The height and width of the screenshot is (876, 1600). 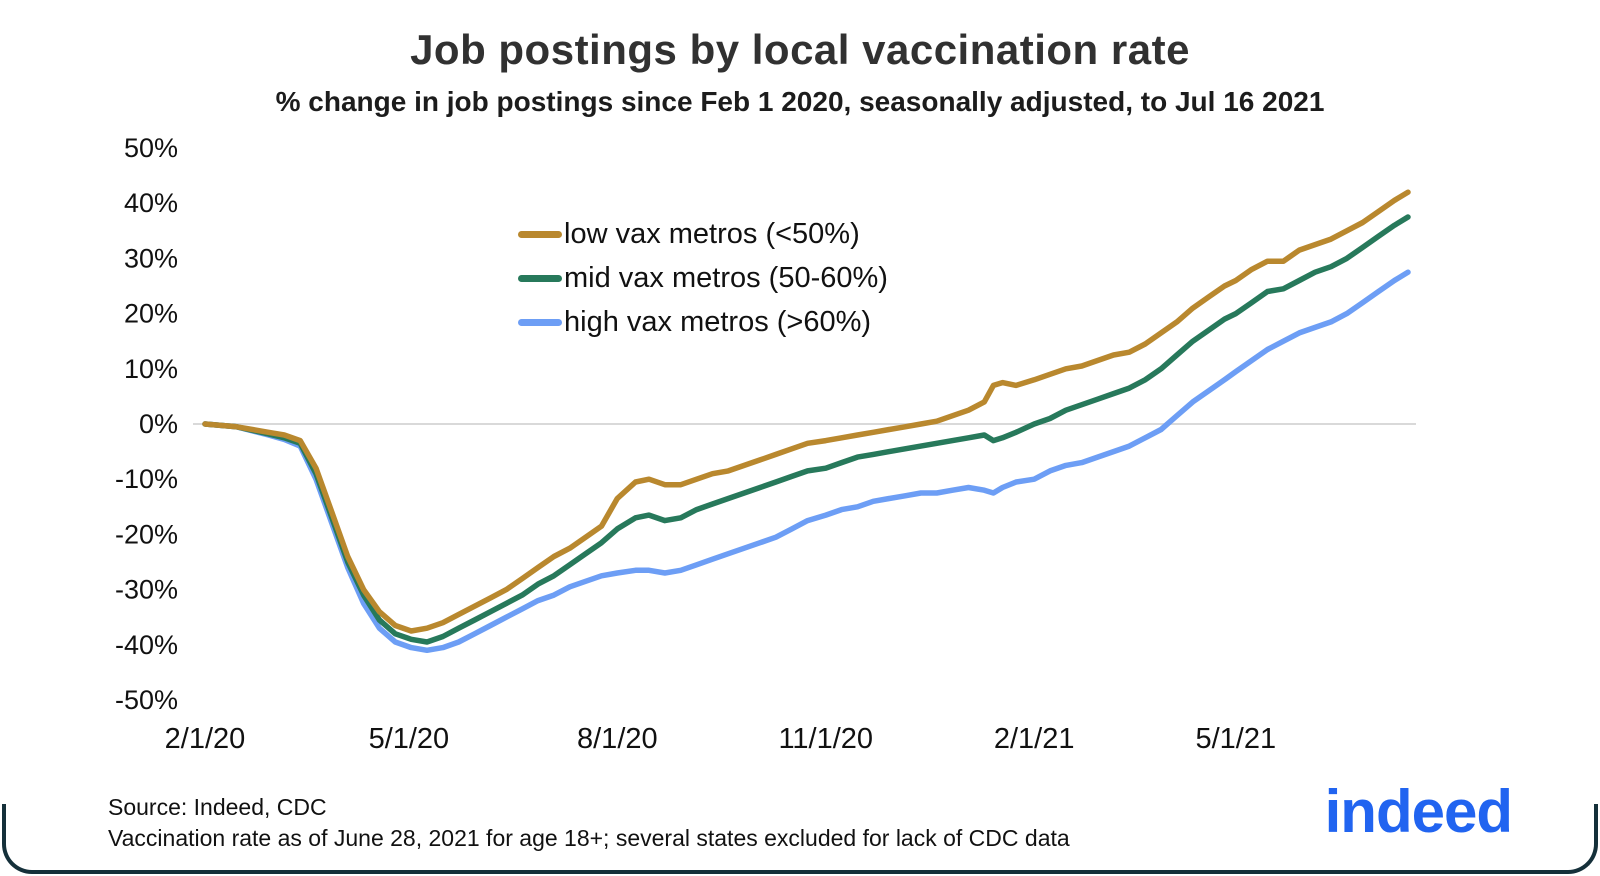 What do you see at coordinates (151, 258) in the screenshot?
I see `y-tick-label: 30%` at bounding box center [151, 258].